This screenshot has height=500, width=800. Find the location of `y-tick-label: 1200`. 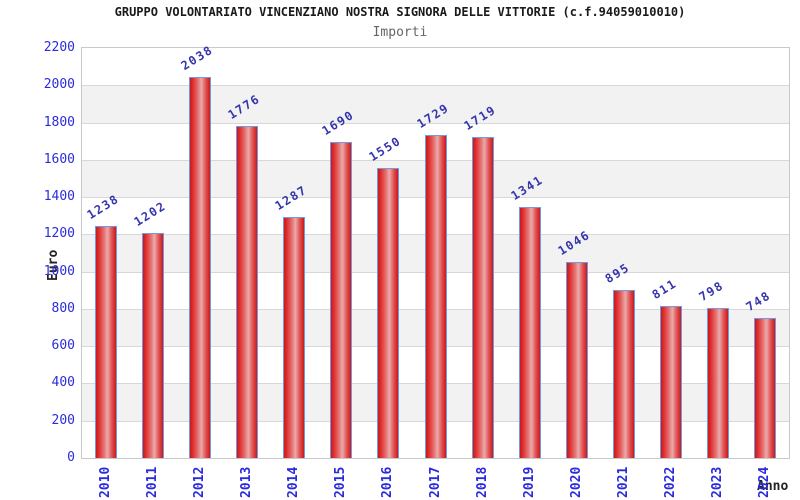

y-tick-label: 1200 is located at coordinates (59, 234).